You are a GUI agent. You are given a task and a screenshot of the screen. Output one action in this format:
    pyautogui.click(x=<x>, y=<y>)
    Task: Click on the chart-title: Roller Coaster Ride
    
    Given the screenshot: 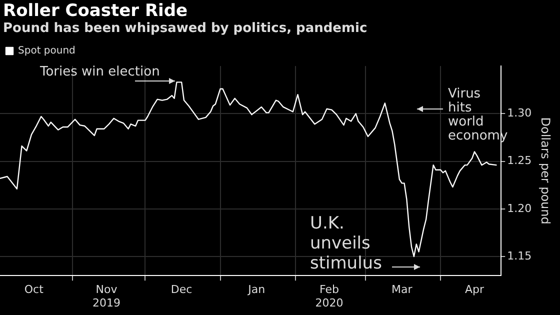 What is the action you would take?
    pyautogui.click(x=95, y=11)
    